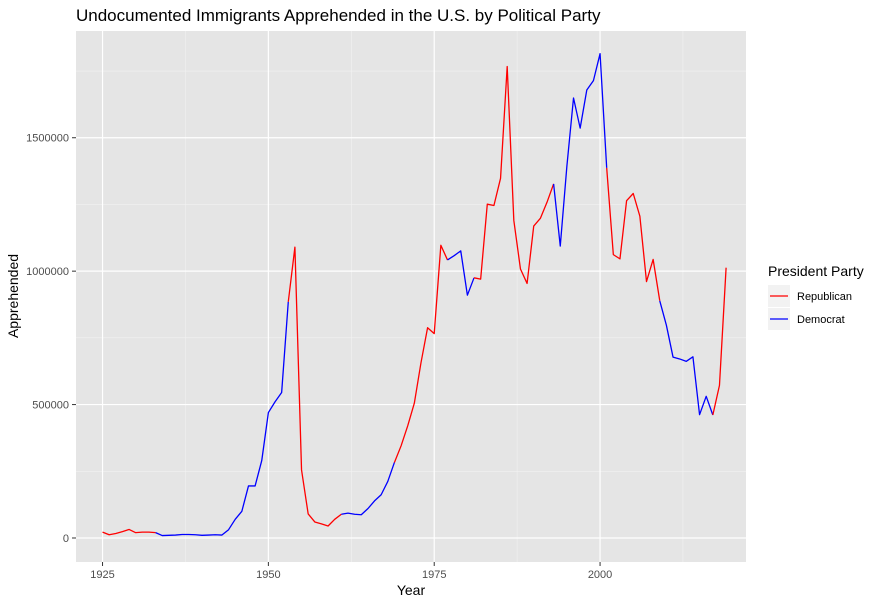 Image resolution: width=883 pixels, height=604 pixels. Describe the element at coordinates (66, 539) in the screenshot. I see `y-tick-label: 0` at that location.